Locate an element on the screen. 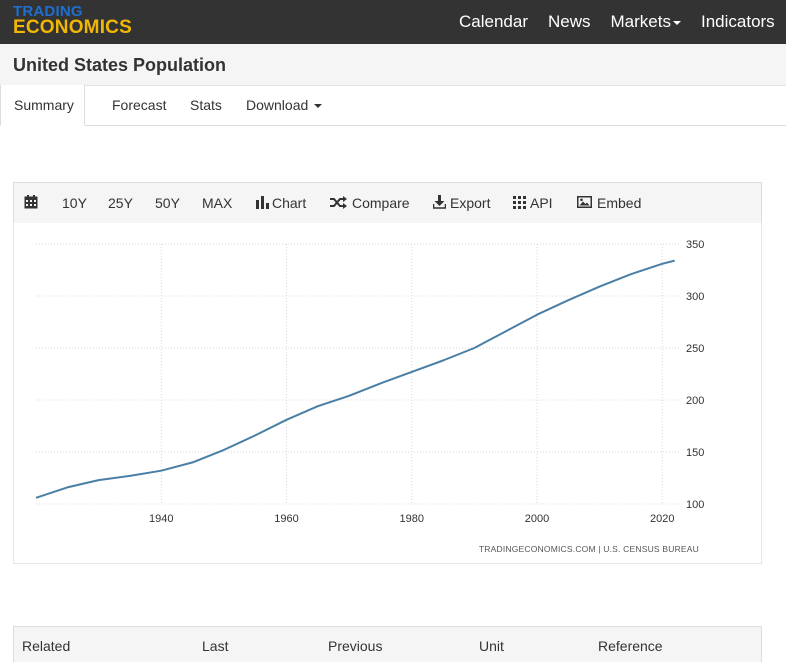 The width and height of the screenshot is (786, 665). tab-stats: Stats is located at coordinates (206, 105).